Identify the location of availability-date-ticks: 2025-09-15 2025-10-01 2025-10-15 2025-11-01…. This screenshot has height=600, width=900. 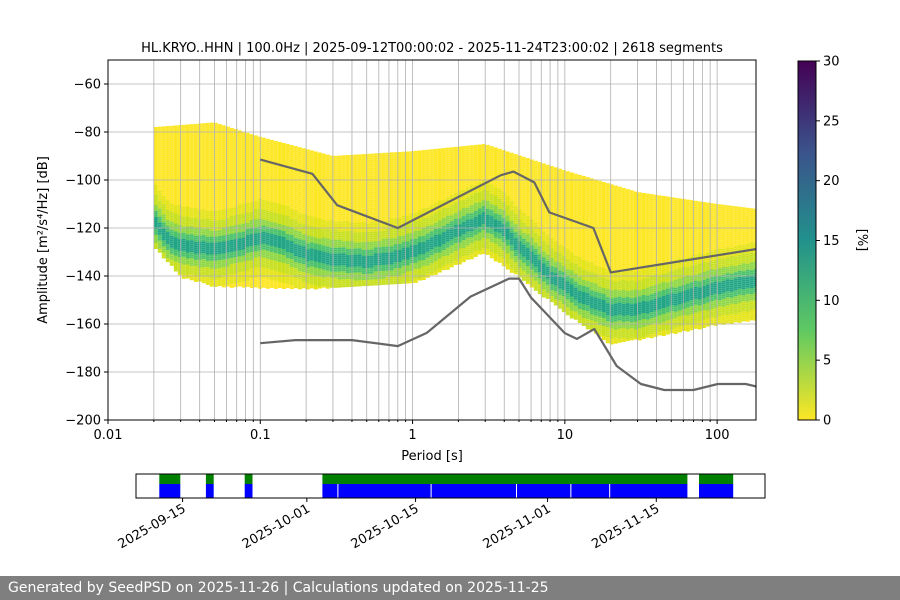
(389, 525).